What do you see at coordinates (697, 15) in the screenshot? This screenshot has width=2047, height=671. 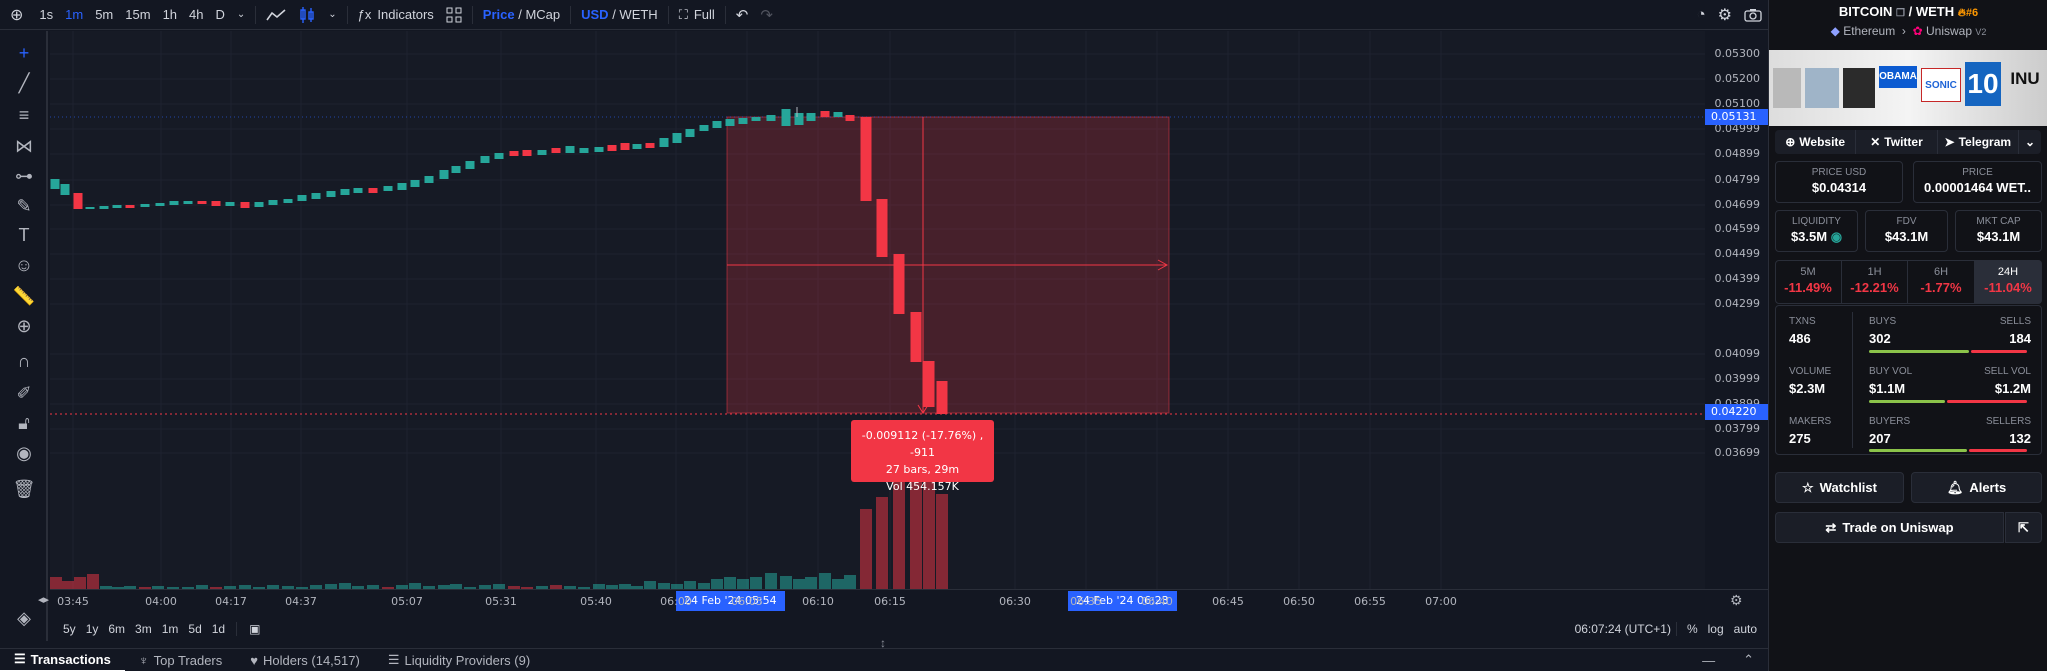 I see `fullscreen-button: ⛶ Full` at bounding box center [697, 15].